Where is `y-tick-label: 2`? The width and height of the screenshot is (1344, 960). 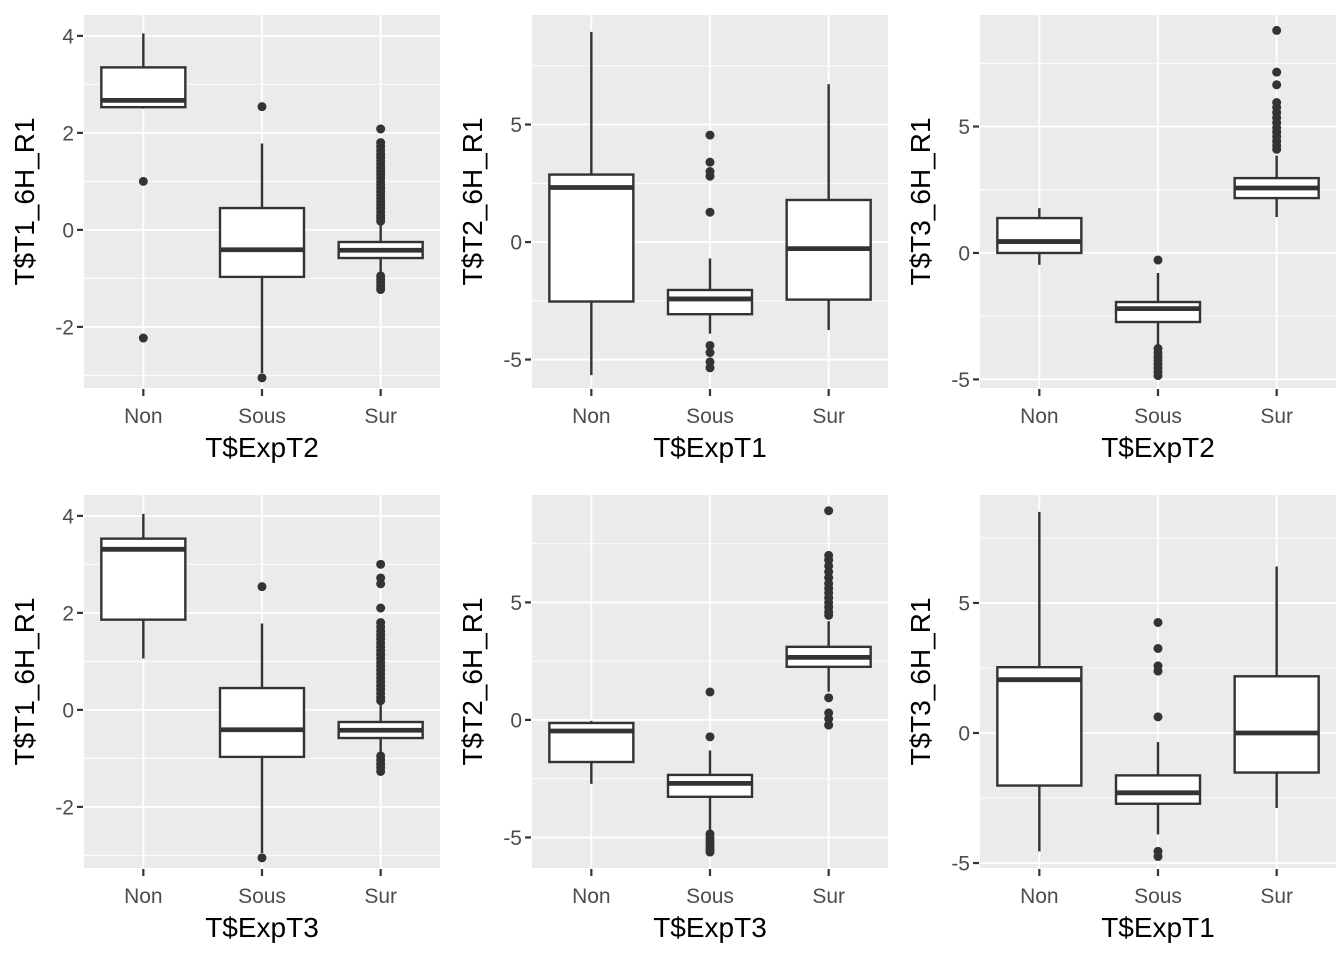
y-tick-label: 2 is located at coordinates (68, 133).